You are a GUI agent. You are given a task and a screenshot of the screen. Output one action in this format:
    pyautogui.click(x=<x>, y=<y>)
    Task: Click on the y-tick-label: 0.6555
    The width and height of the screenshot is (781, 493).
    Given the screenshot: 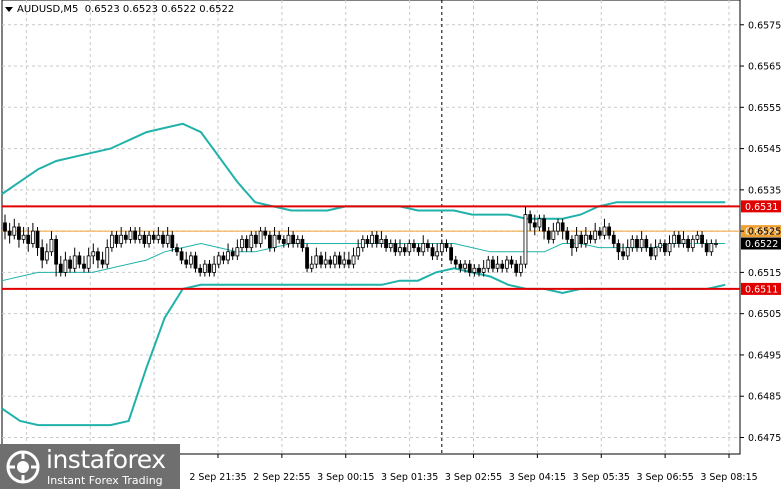 What is the action you would take?
    pyautogui.click(x=764, y=108)
    